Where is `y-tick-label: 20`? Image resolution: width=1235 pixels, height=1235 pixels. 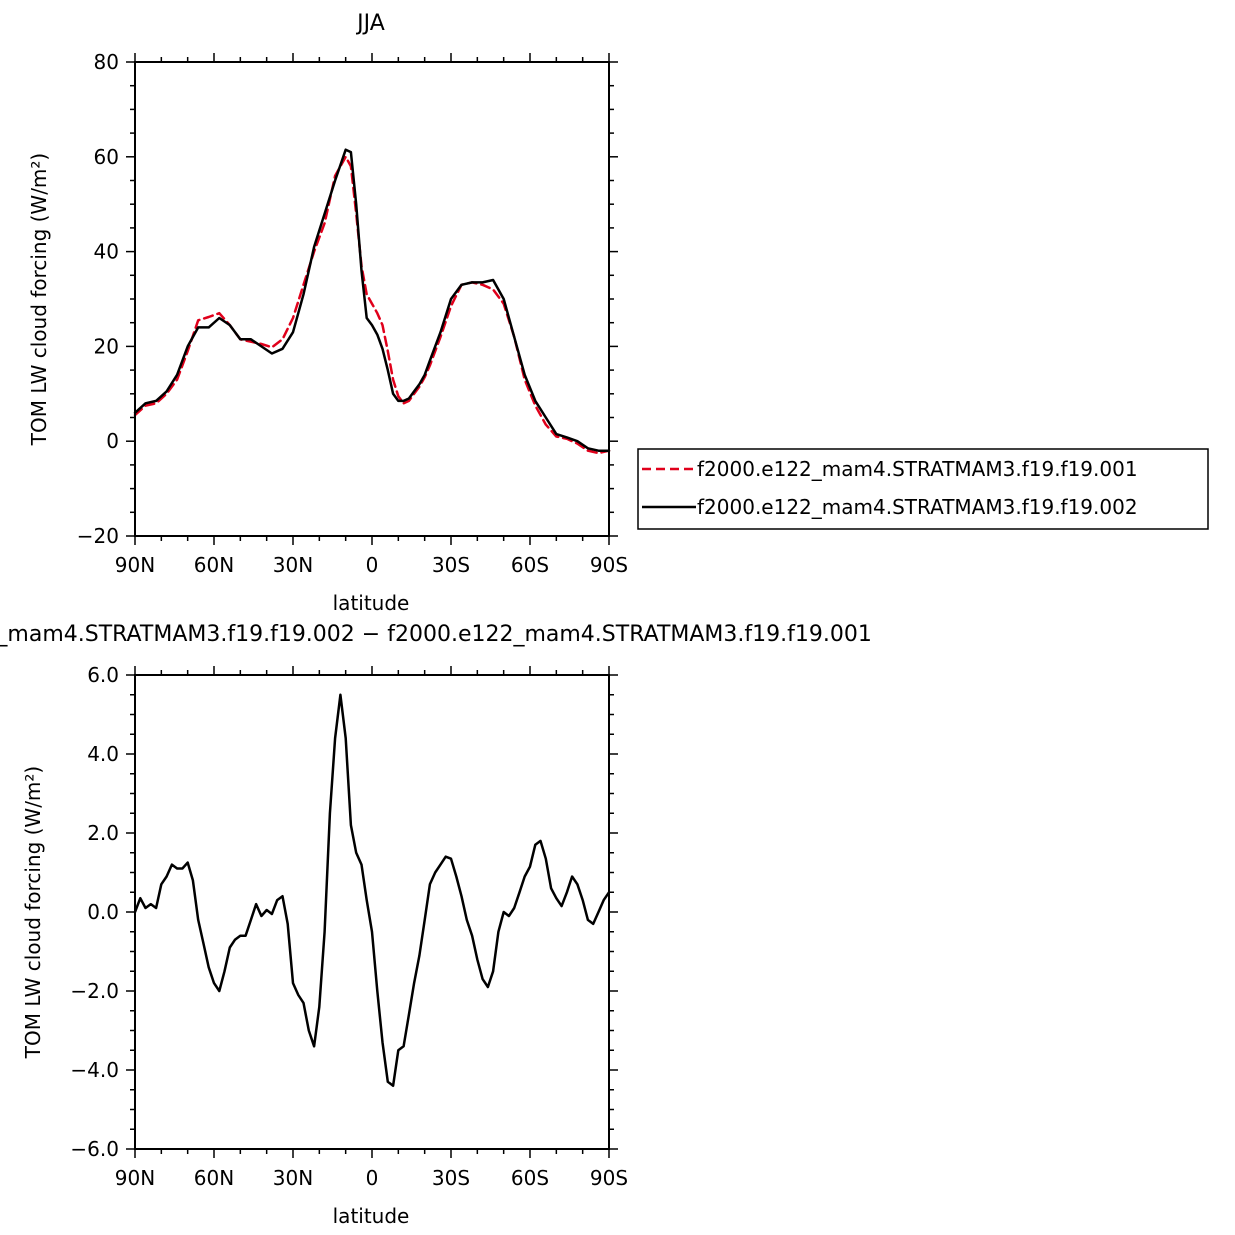 y-tick-label: 20 is located at coordinates (106, 346).